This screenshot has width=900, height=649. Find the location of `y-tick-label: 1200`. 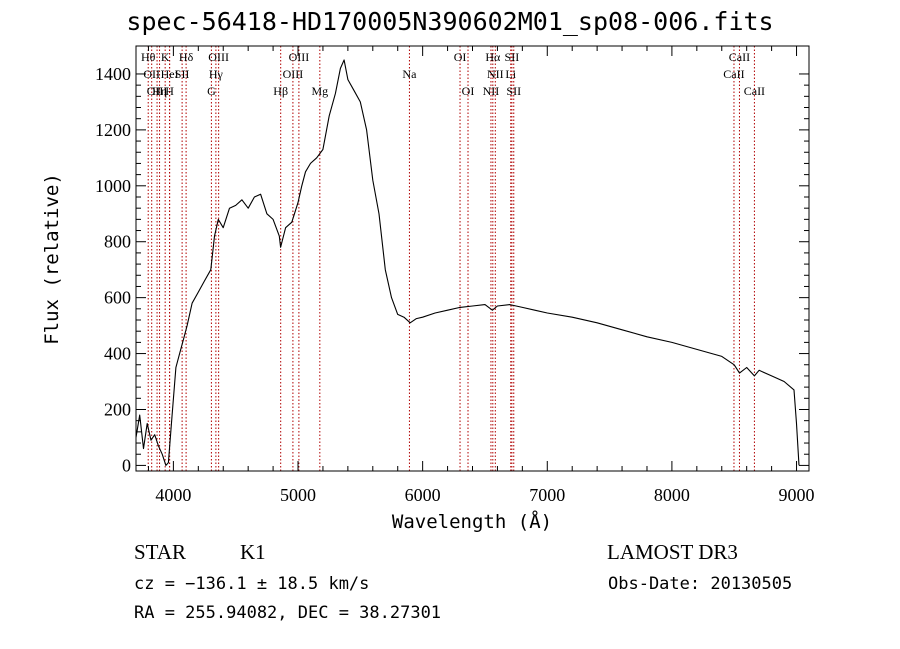

y-tick-label: 1200 is located at coordinates (113, 130).